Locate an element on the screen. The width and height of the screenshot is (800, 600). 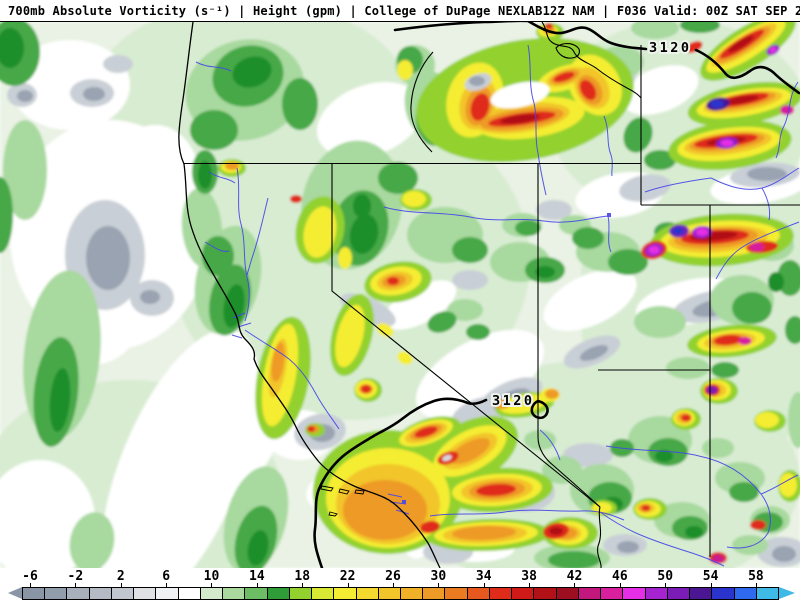
colorbar-cells is located at coordinates (400, 593).